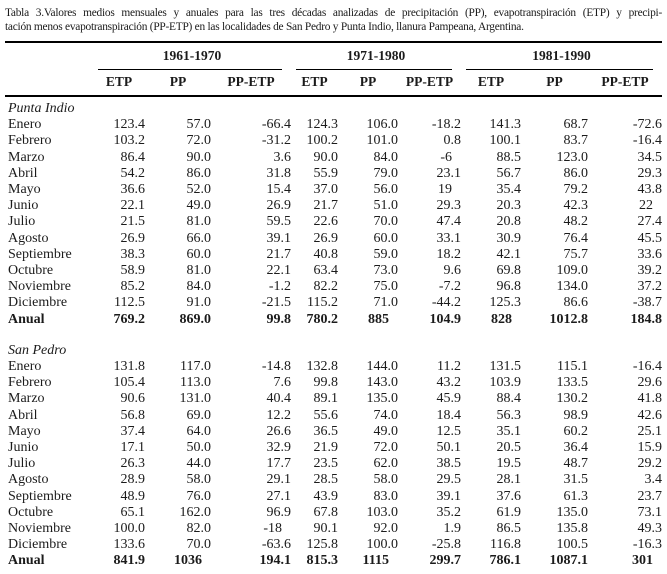 The width and height of the screenshot is (667, 574). I want to click on value-cell: 101.0, so click(382, 141).